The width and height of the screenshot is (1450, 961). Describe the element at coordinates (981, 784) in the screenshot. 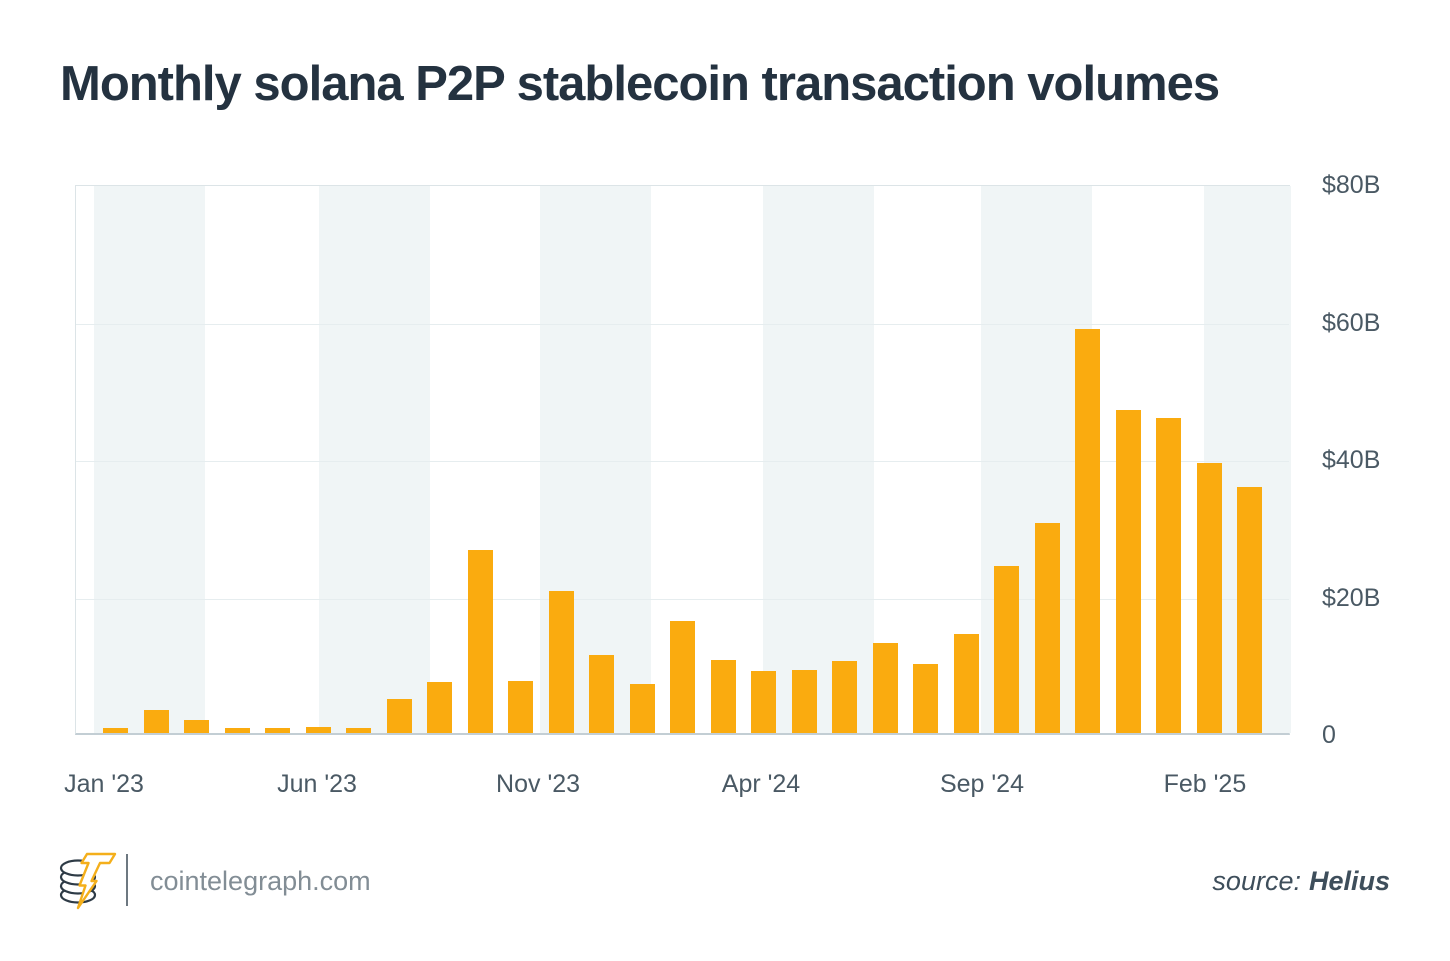

I see `x-axis-tick-label: Sep '24` at that location.